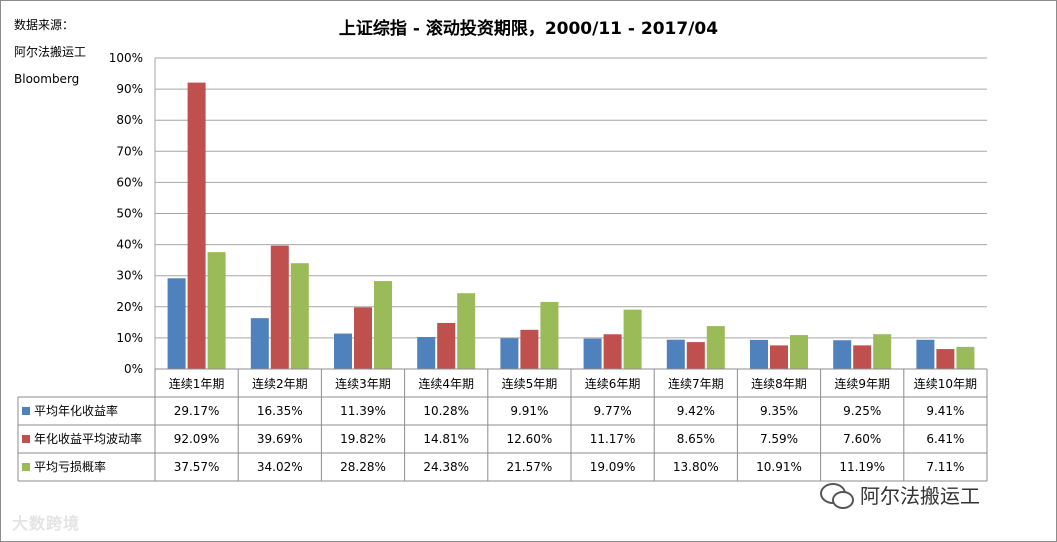  What do you see at coordinates (46, 523) in the screenshot?
I see `watermark-left: 大数跨境` at bounding box center [46, 523].